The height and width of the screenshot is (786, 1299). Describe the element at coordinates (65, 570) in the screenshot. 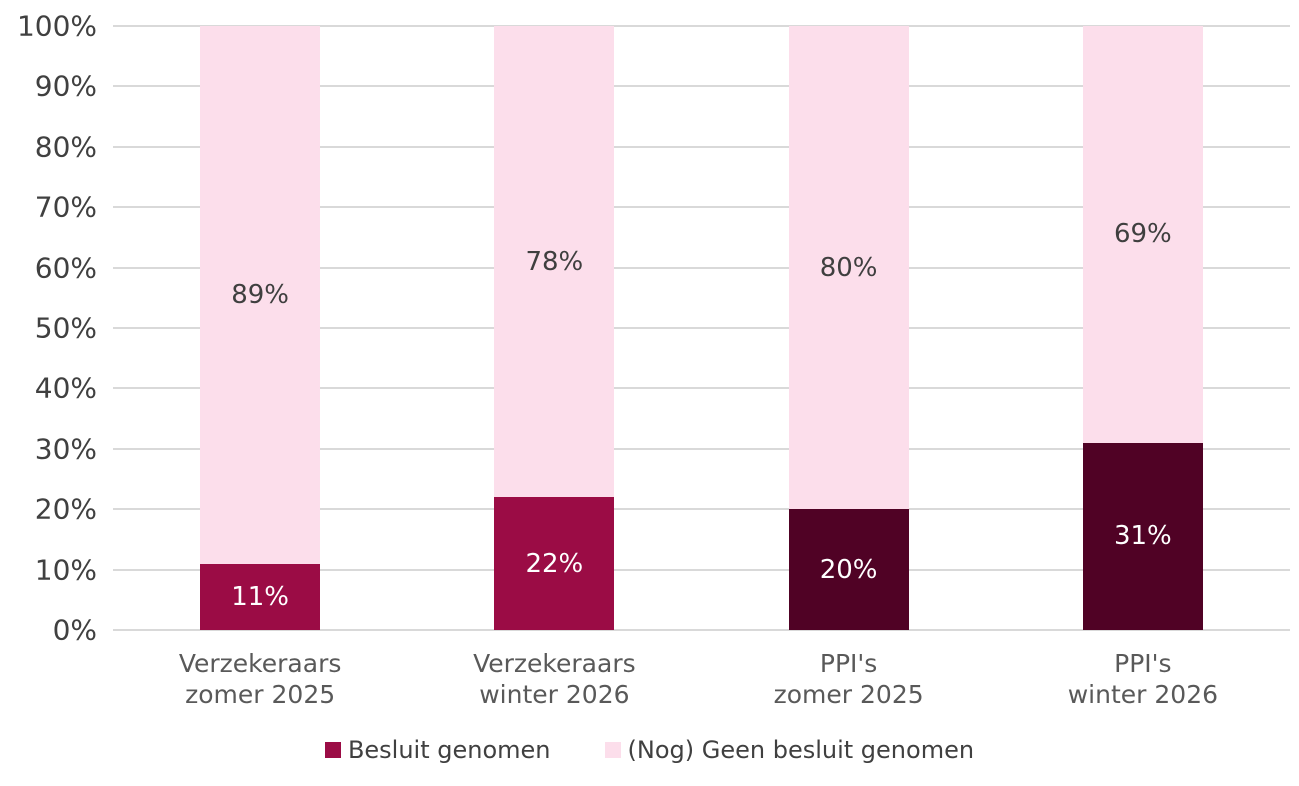

I see `y-tick-label-10: 10%` at that location.